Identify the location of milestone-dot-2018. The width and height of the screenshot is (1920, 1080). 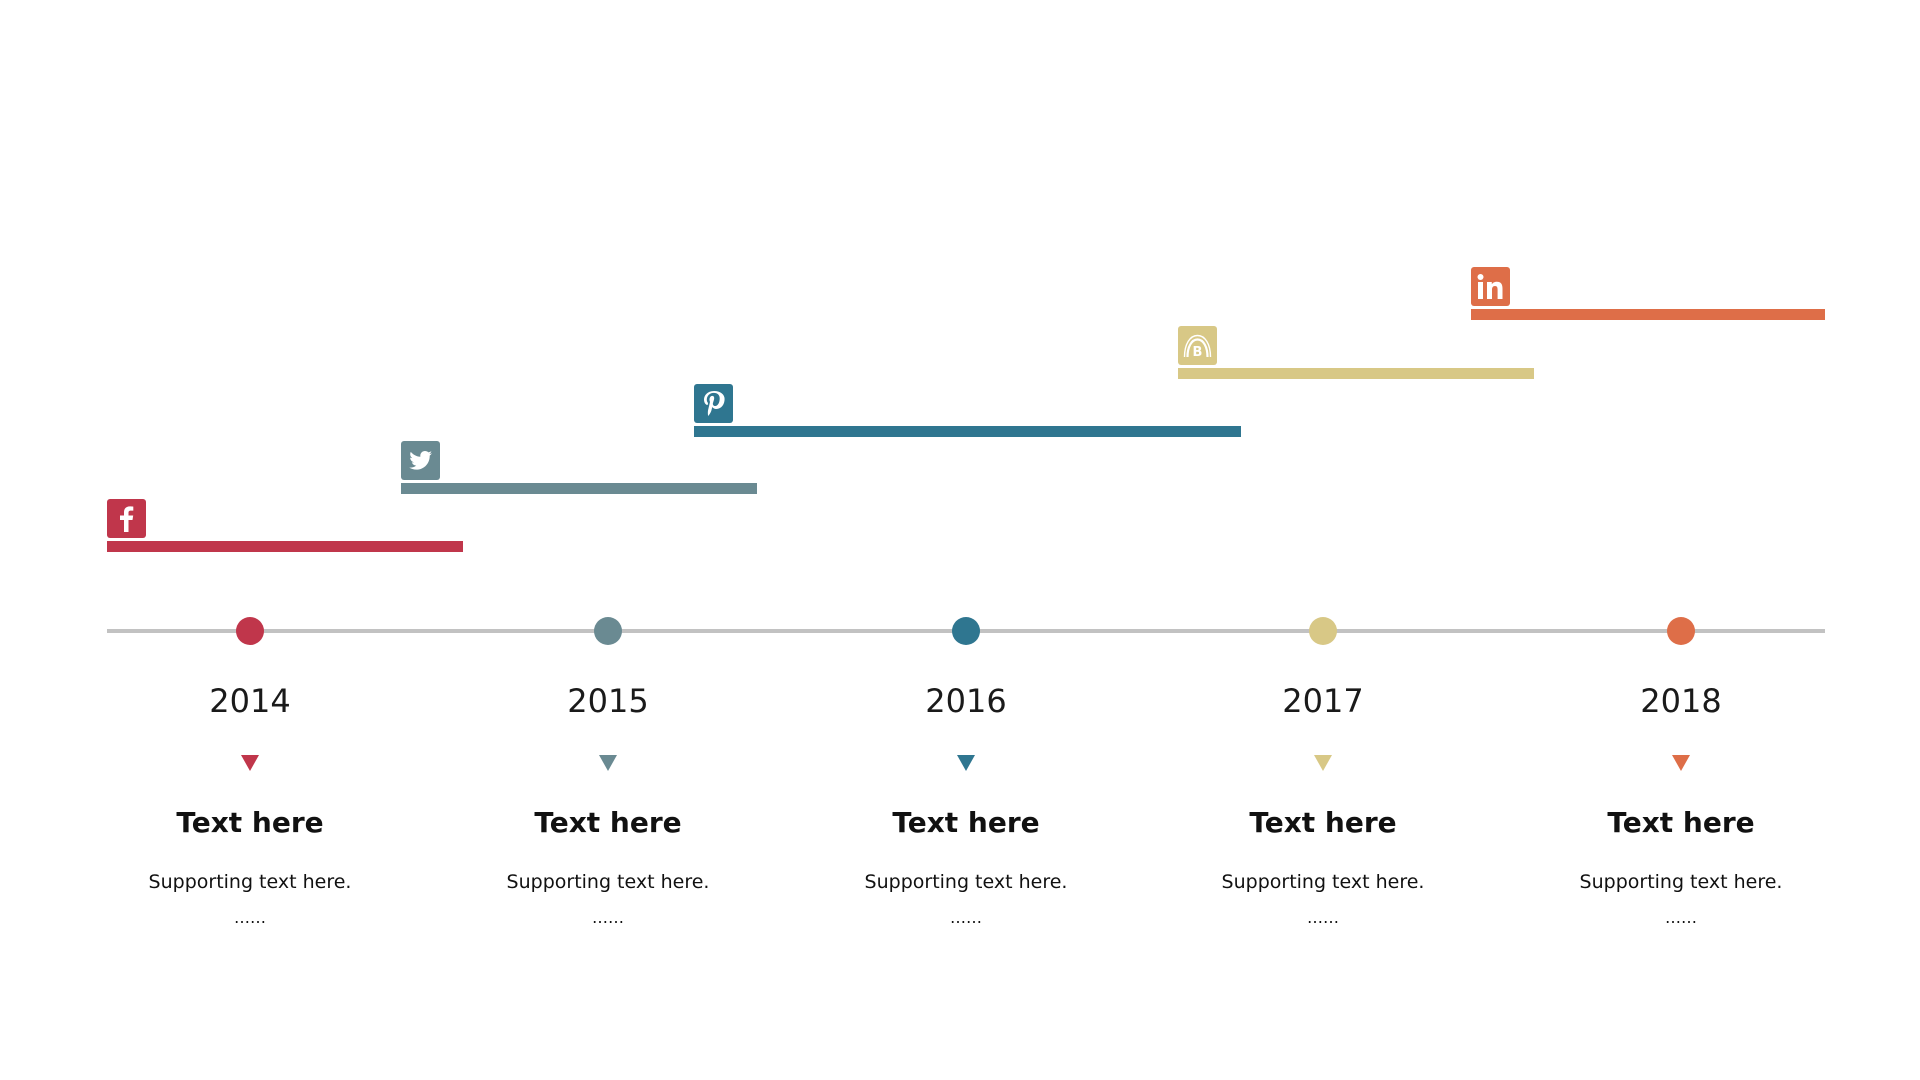
(1681, 631).